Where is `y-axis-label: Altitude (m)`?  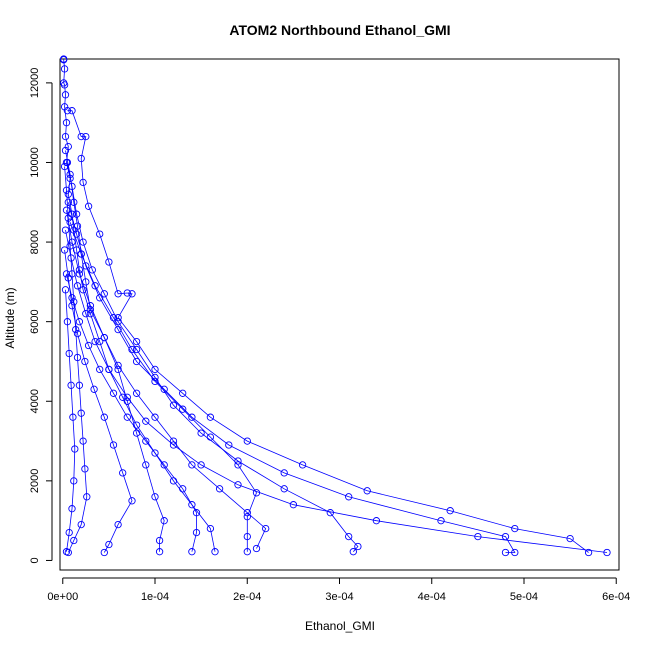
y-axis-label: Altitude (m) is located at coordinates (10, 317).